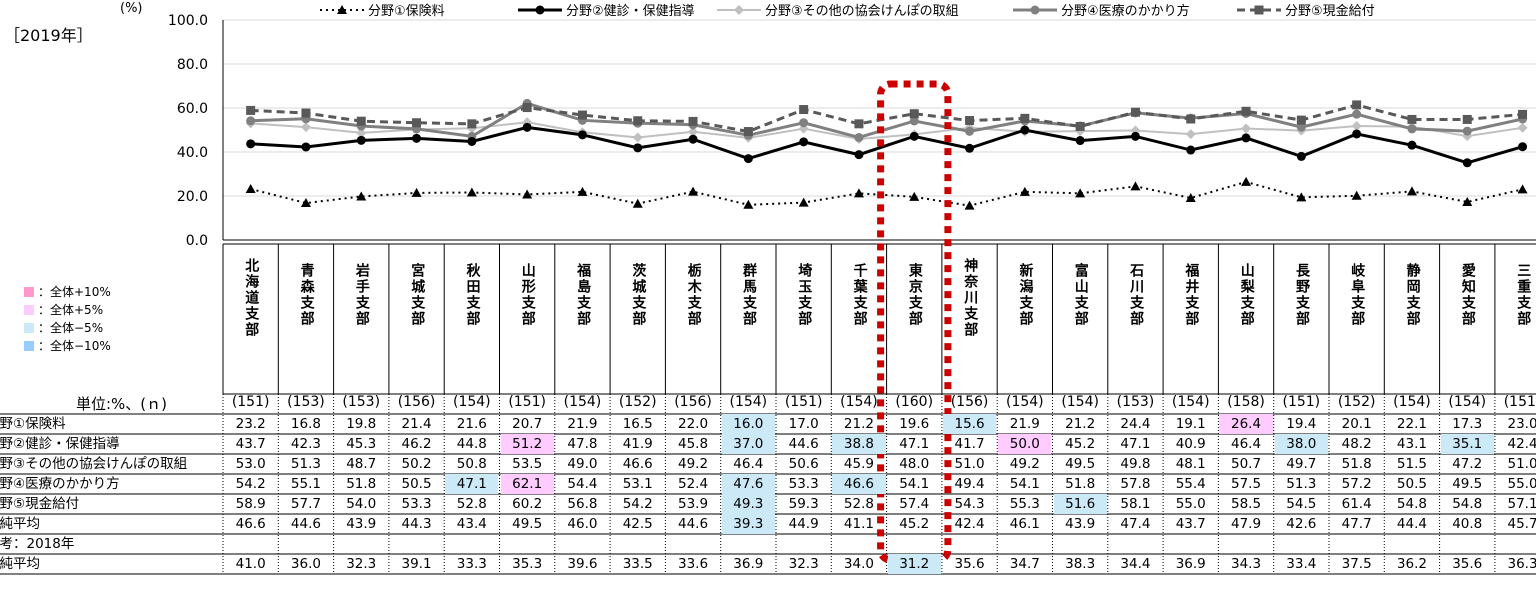 The image size is (1536, 596). Describe the element at coordinates (188, 21) in the screenshot. I see `y-tick-label: 100.0` at that location.